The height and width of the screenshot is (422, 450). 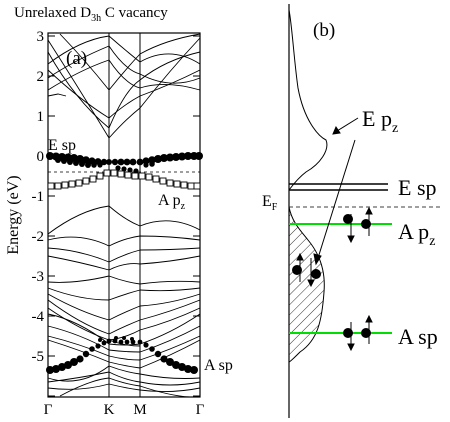 What do you see at coordinates (218, 365) in the screenshot?
I see `a-sp-label-a: A sp` at bounding box center [218, 365].